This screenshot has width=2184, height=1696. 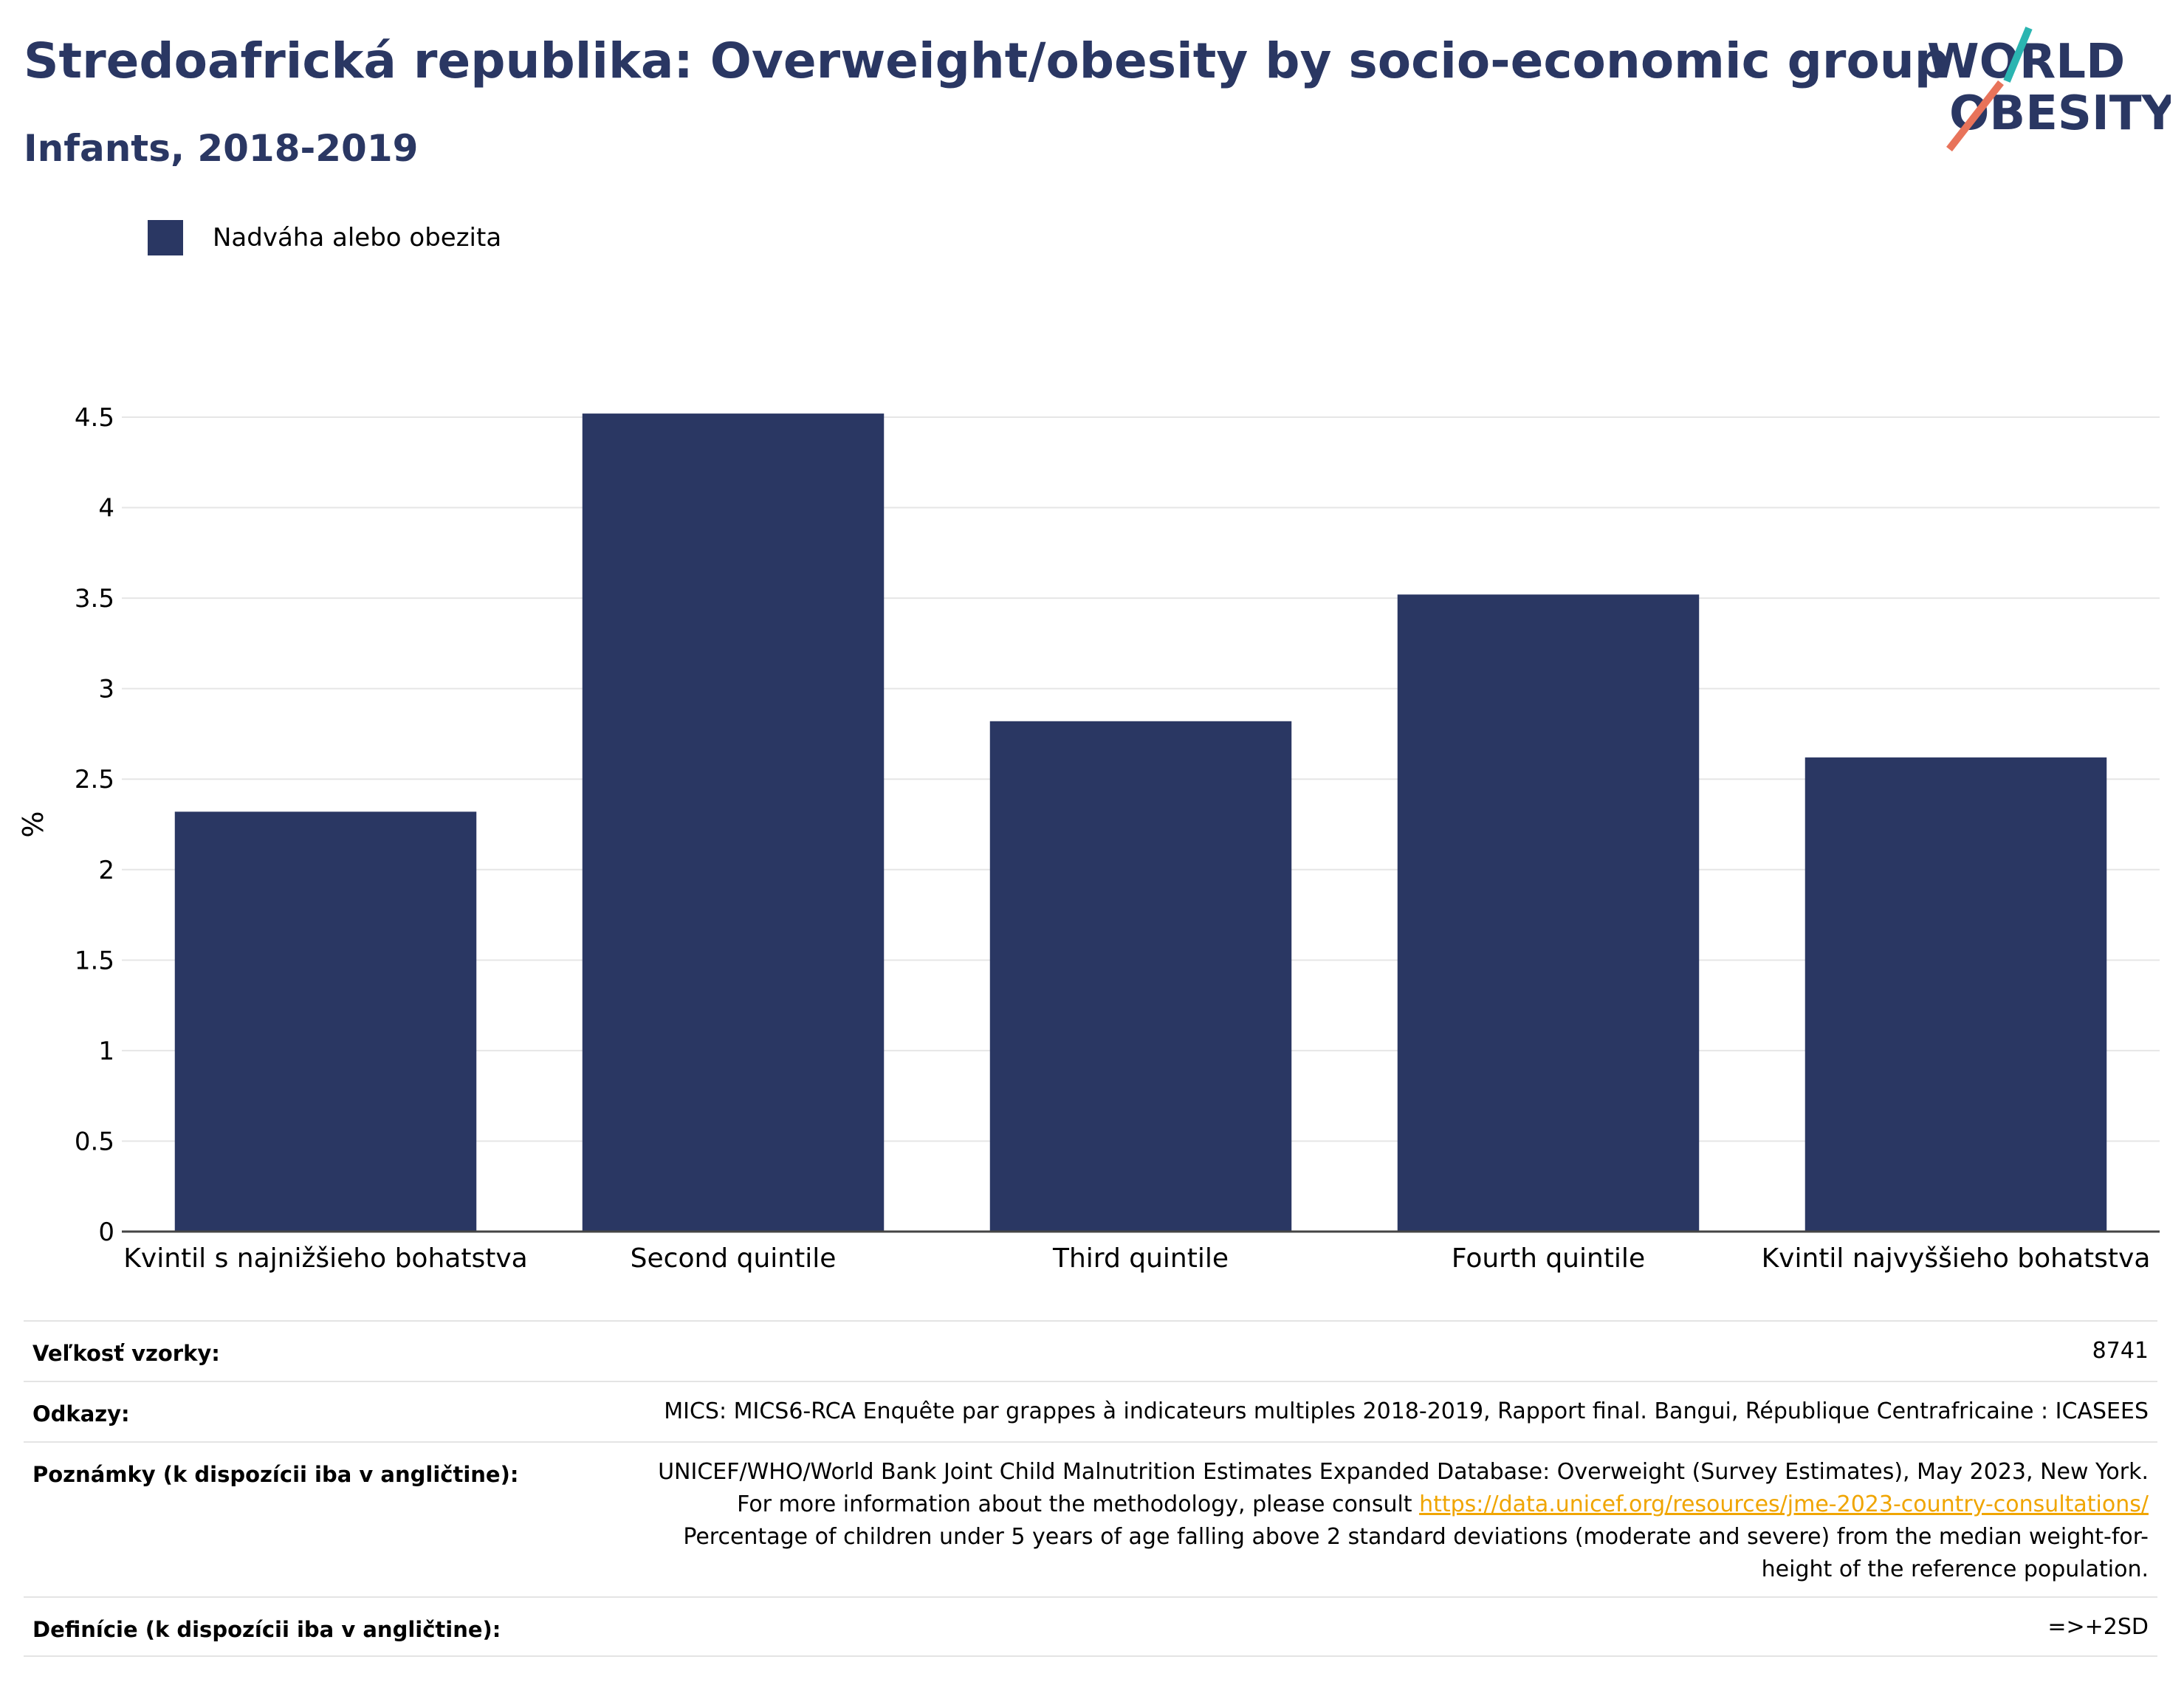 I want to click on y-tick-label: 2.5, so click(x=95, y=779).